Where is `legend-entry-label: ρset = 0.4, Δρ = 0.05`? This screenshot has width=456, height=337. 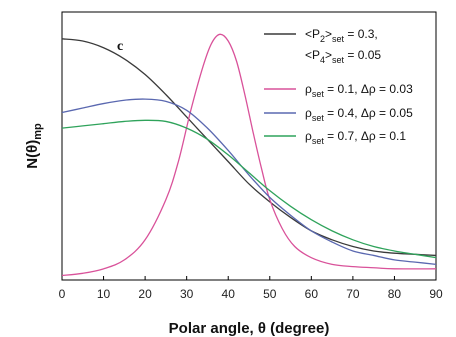 legend-entry-label: ρset = 0.4, Δρ = 0.05 is located at coordinates (359, 114).